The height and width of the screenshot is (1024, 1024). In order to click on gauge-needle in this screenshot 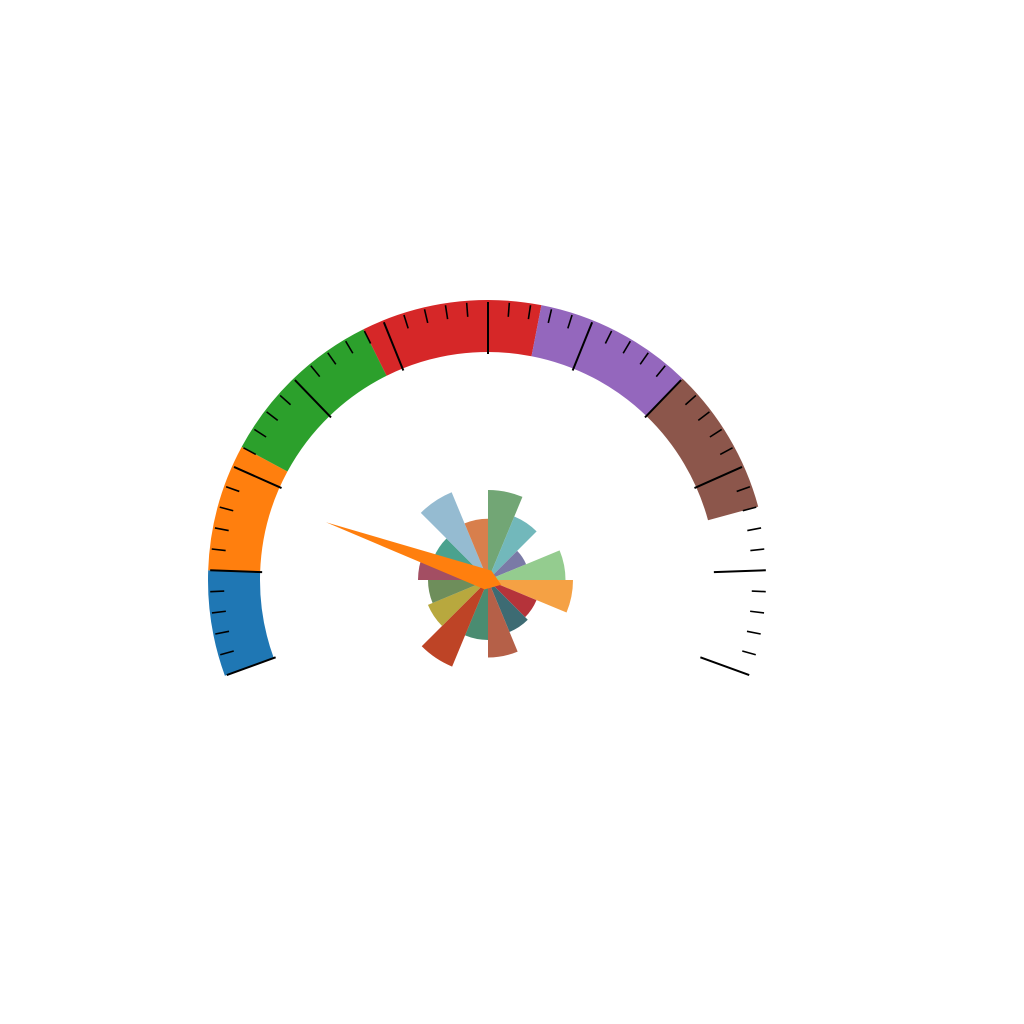, I will do `click(413, 556)`.